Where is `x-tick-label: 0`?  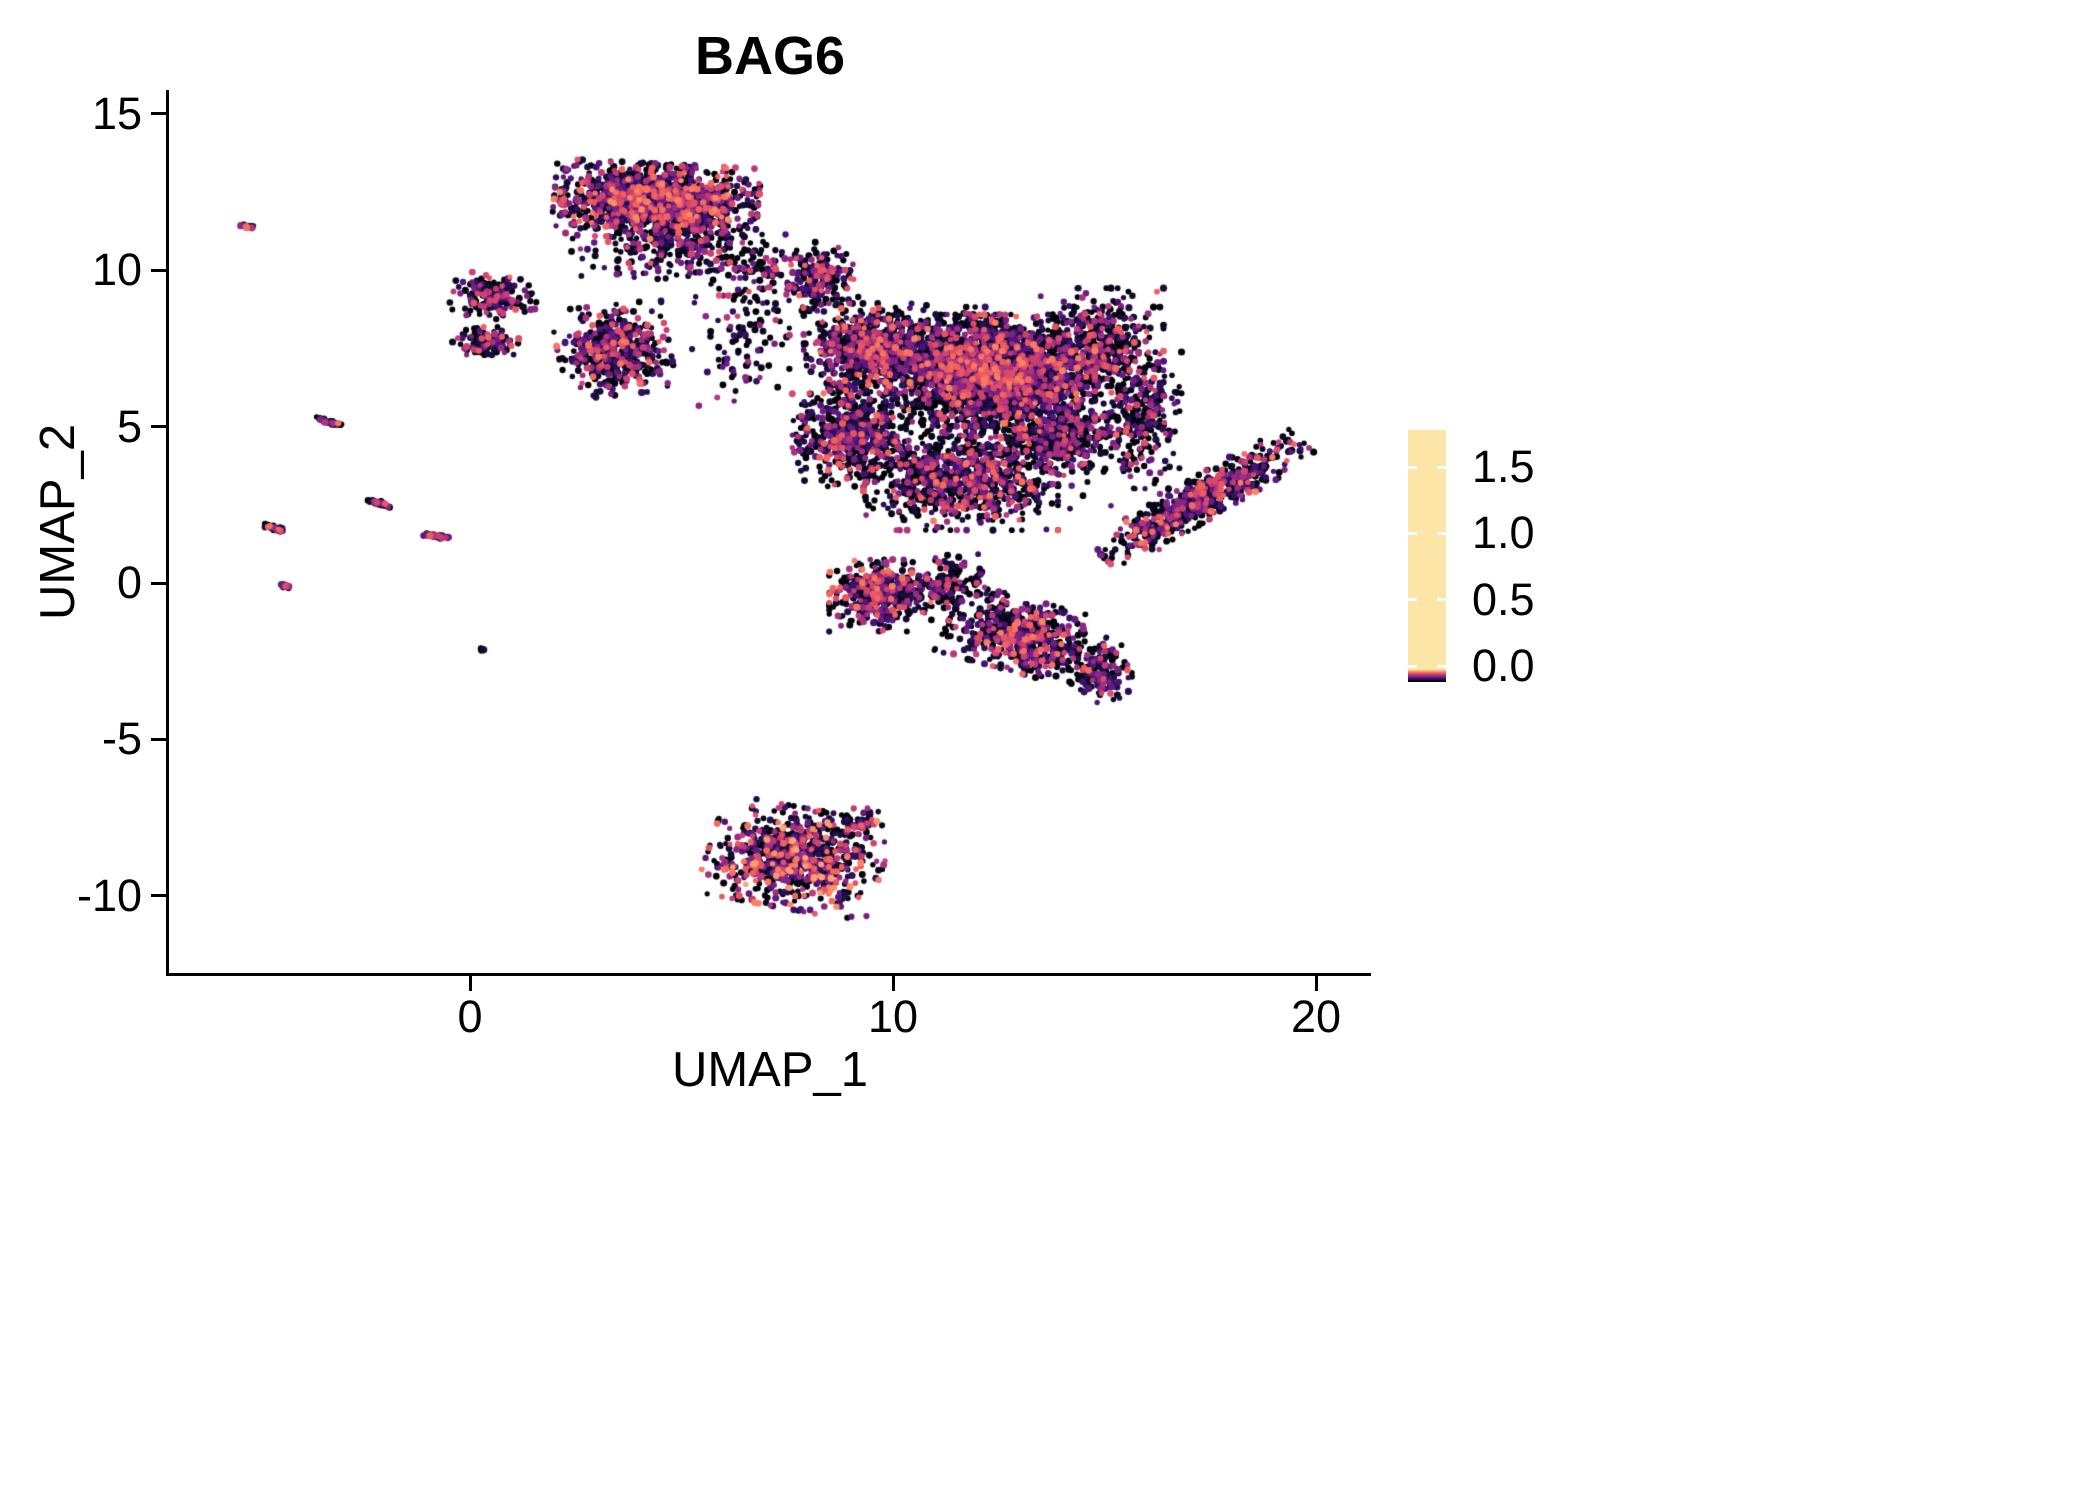
x-tick-label: 0 is located at coordinates (470, 1016).